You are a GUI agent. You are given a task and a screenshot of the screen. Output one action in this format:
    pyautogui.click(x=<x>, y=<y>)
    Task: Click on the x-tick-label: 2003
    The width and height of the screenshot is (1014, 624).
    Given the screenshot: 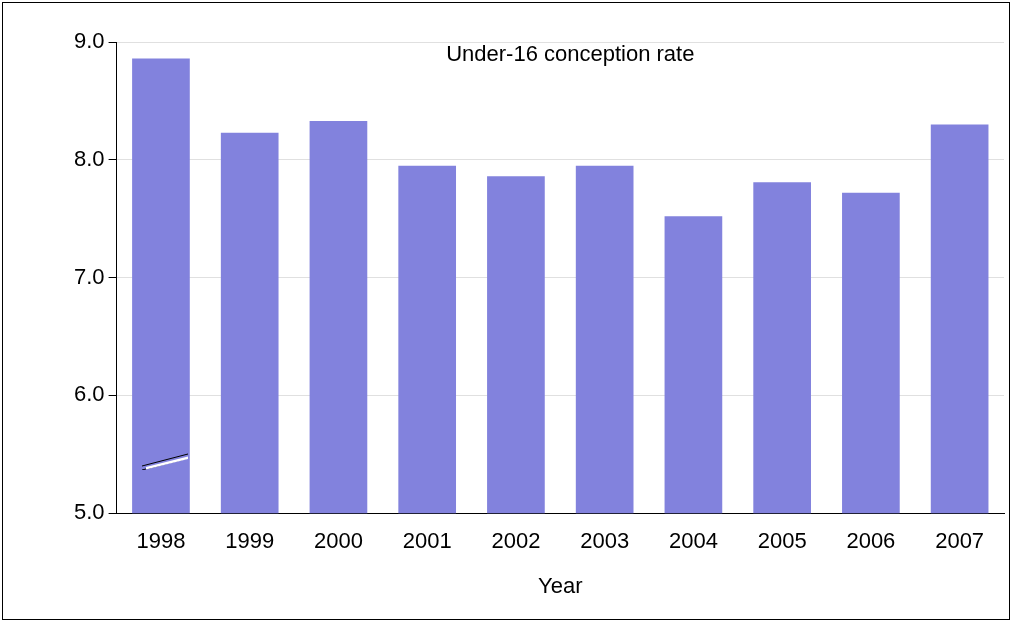 What is the action you would take?
    pyautogui.click(x=605, y=541)
    